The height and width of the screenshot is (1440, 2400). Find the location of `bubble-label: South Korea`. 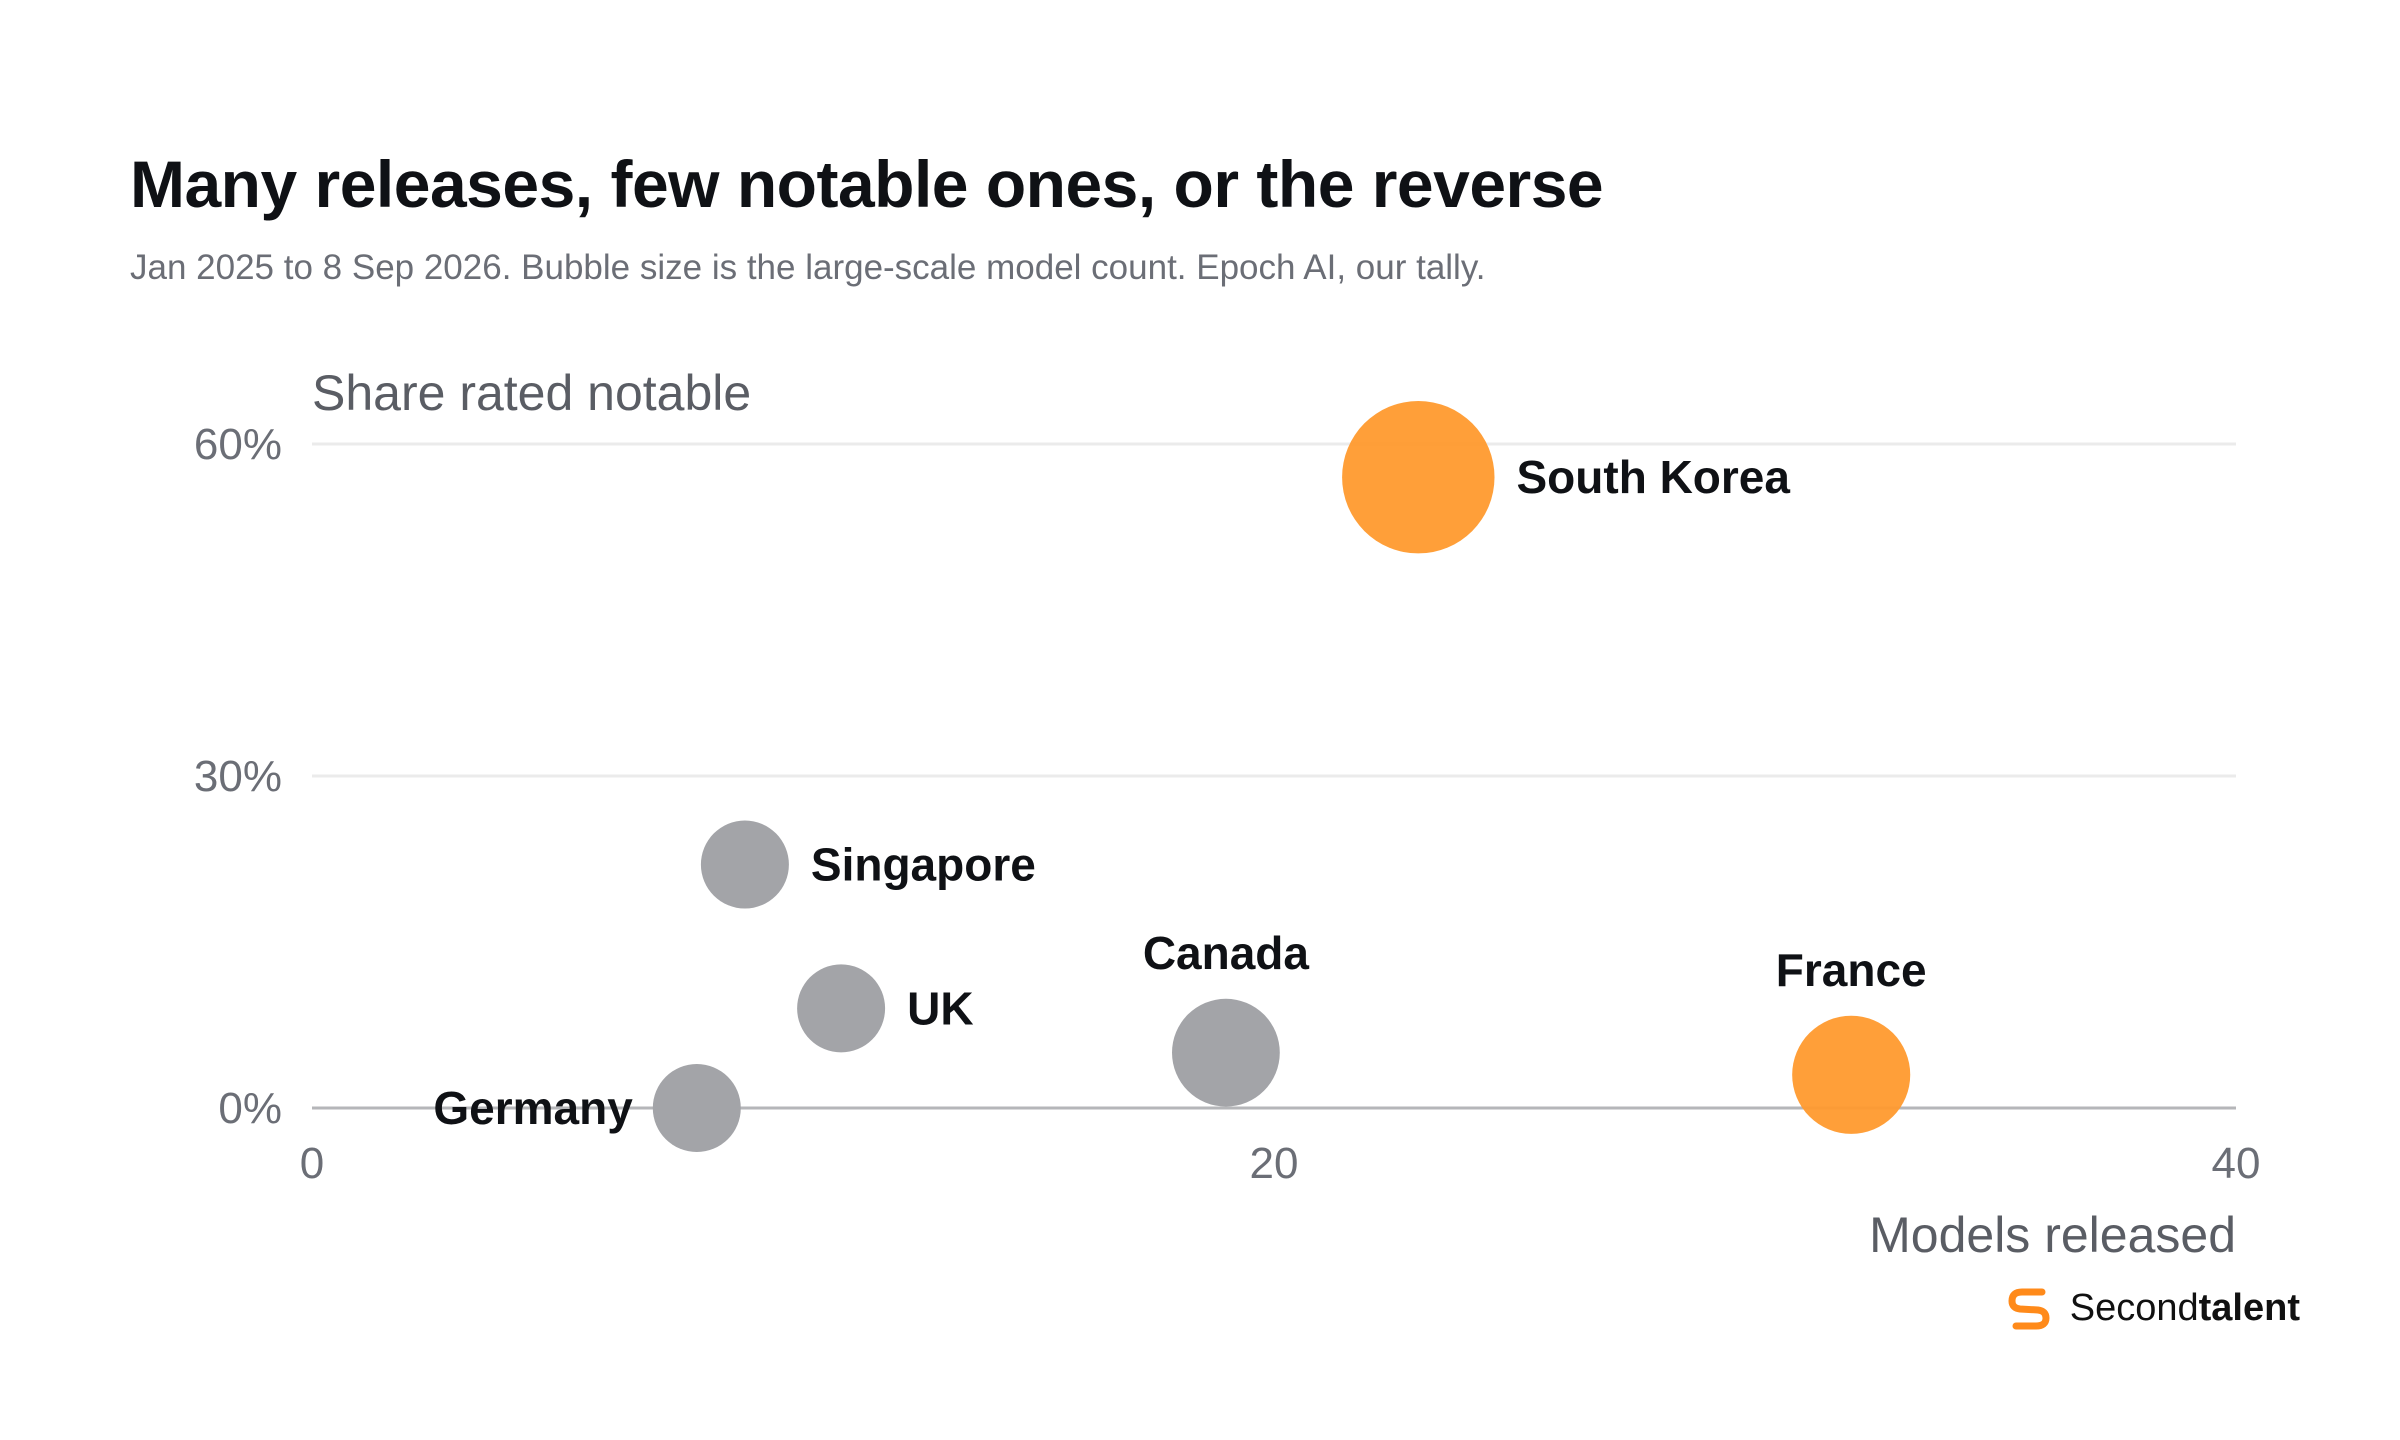

bubble-label: South Korea is located at coordinates (1654, 477).